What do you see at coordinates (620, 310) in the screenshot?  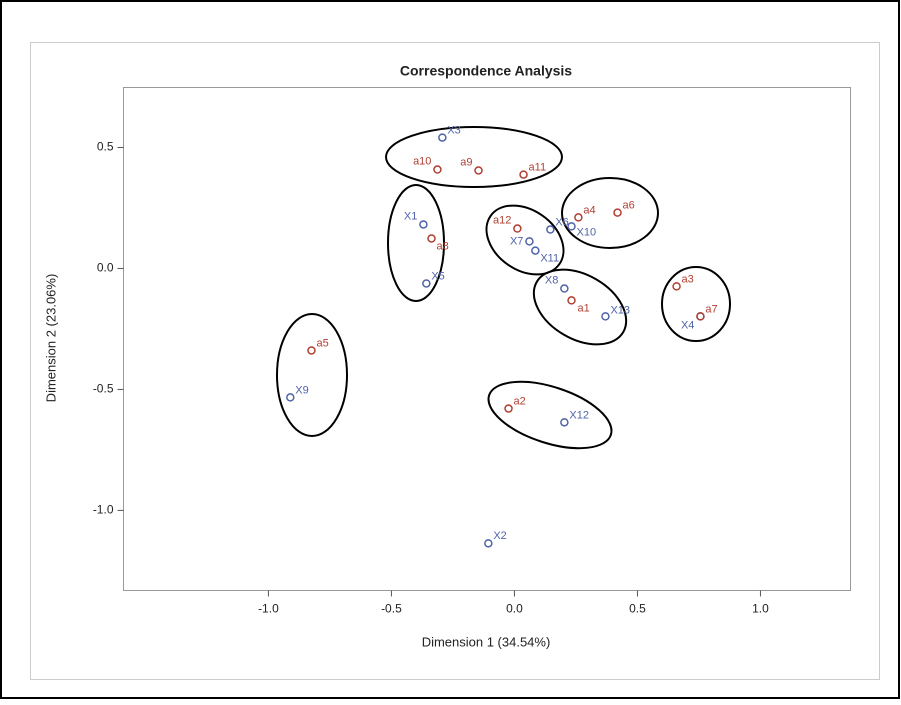 I see `point-label: X13` at bounding box center [620, 310].